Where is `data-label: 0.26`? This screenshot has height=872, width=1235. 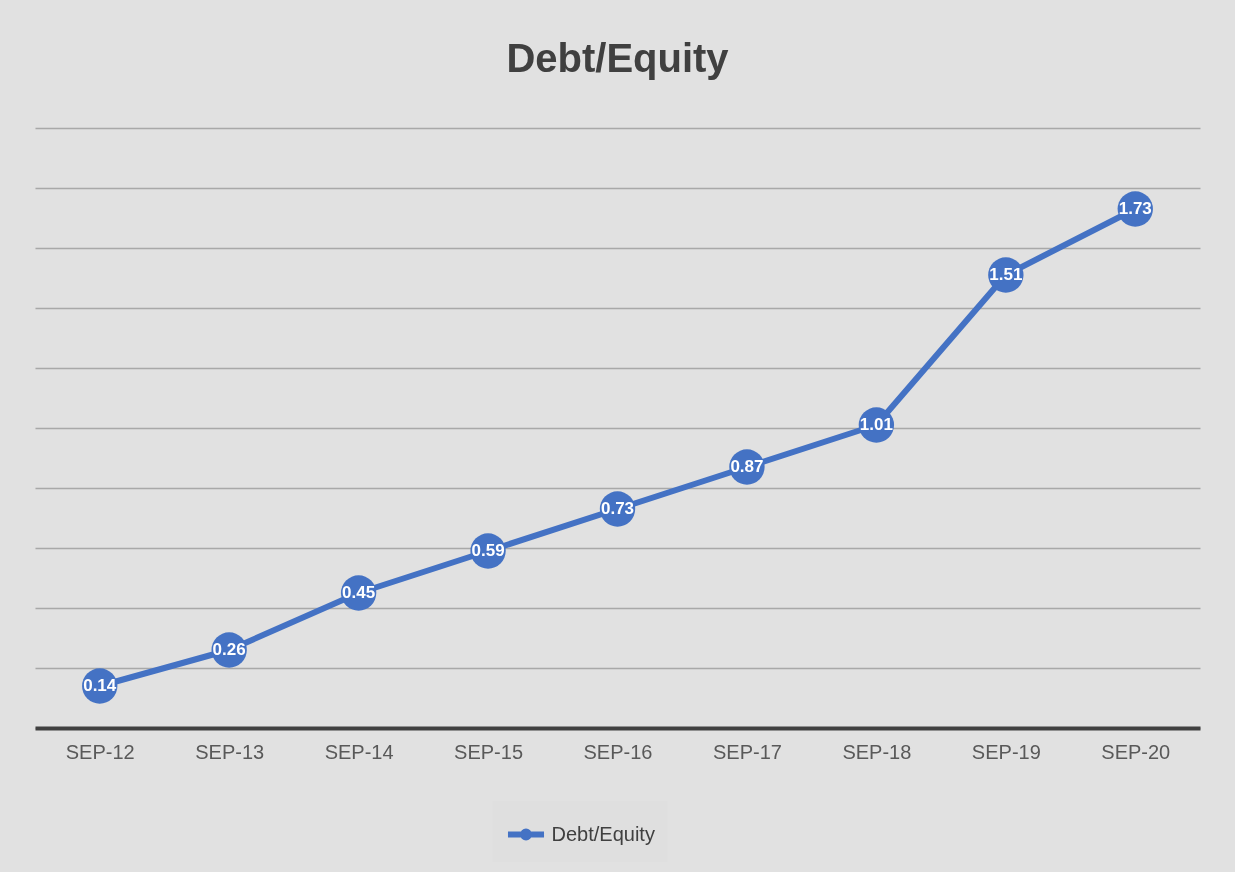
data-label: 0.26 is located at coordinates (229, 649).